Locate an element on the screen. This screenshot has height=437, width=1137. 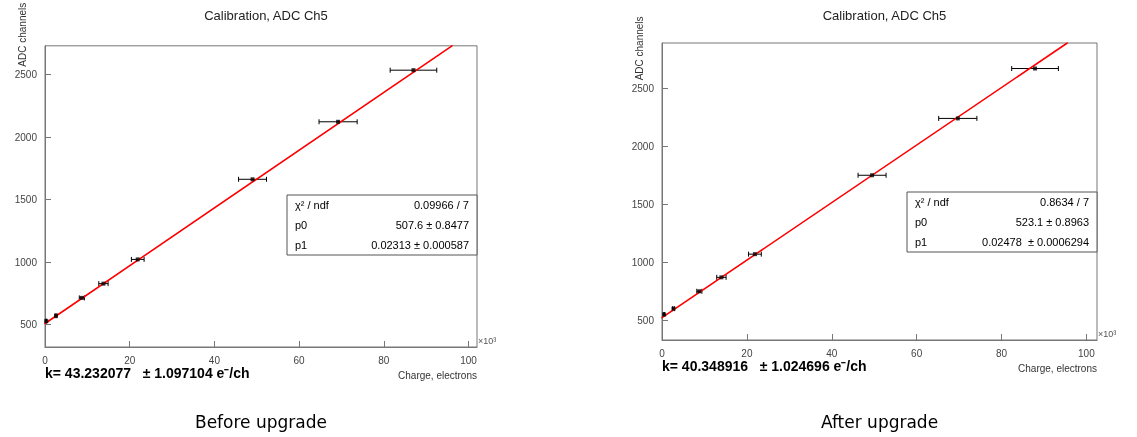
annotation: 0.02478 ± 0.0006294 is located at coordinates (1035, 242).